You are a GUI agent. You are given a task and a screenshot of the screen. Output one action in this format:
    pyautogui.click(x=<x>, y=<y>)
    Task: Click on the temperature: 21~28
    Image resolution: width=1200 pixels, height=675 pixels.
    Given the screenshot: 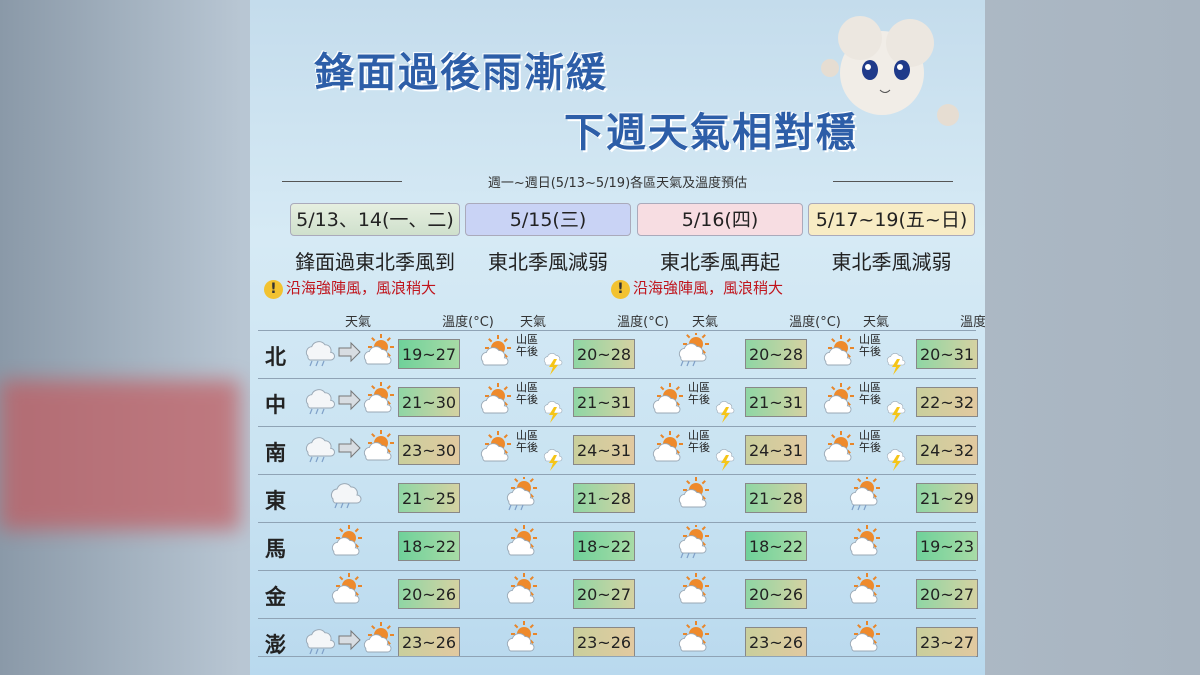 What is the action you would take?
    pyautogui.click(x=604, y=498)
    